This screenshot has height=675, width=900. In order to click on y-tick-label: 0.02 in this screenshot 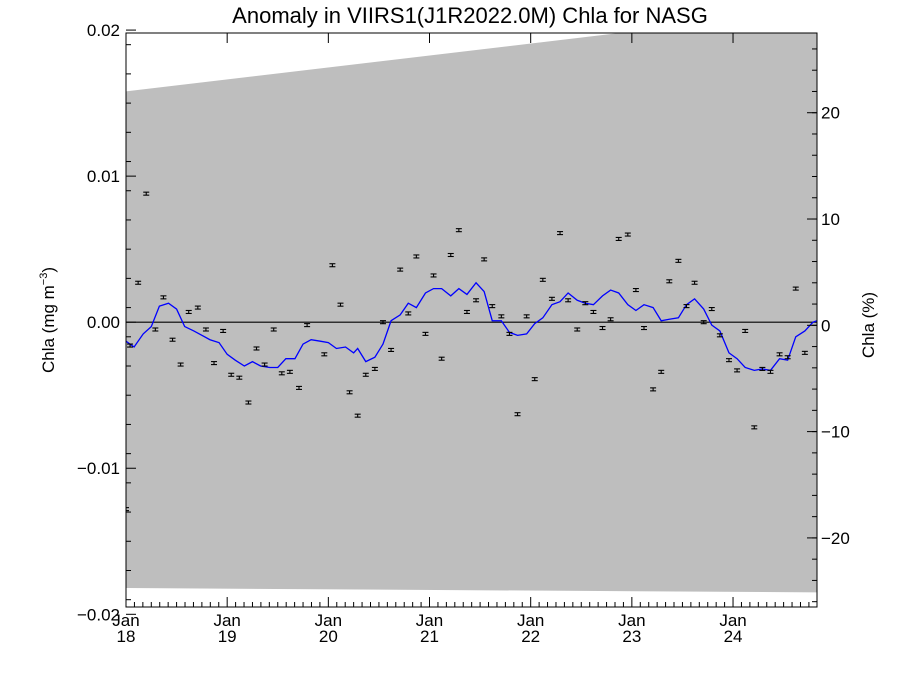, I will do `click(103, 30)`.